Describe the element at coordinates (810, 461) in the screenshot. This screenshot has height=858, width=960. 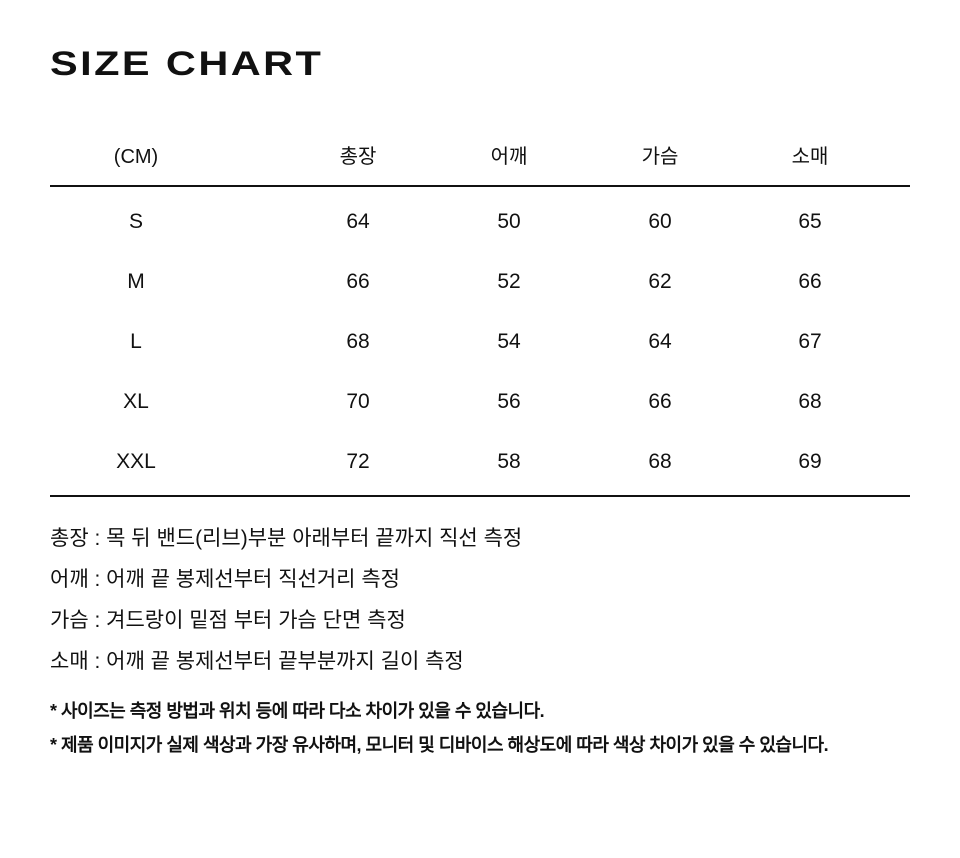
I see `value-cell: 69` at that location.